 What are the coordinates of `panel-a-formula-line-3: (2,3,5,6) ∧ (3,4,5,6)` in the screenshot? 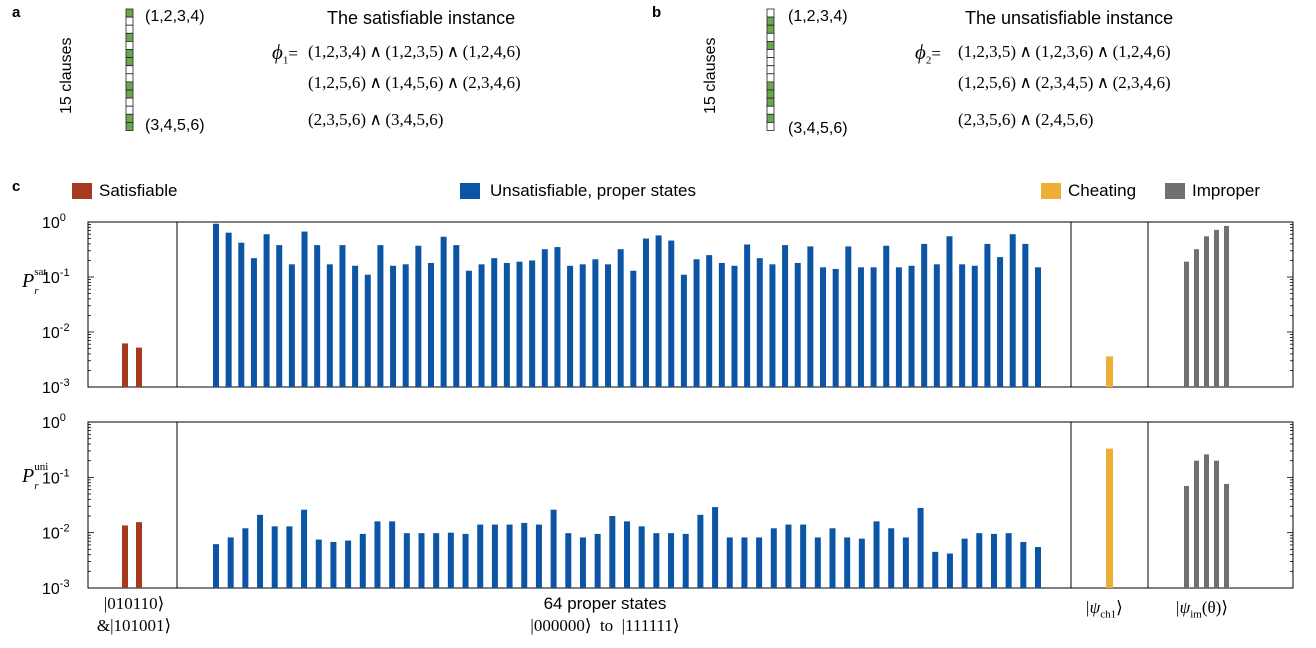 It's located at (376, 119).